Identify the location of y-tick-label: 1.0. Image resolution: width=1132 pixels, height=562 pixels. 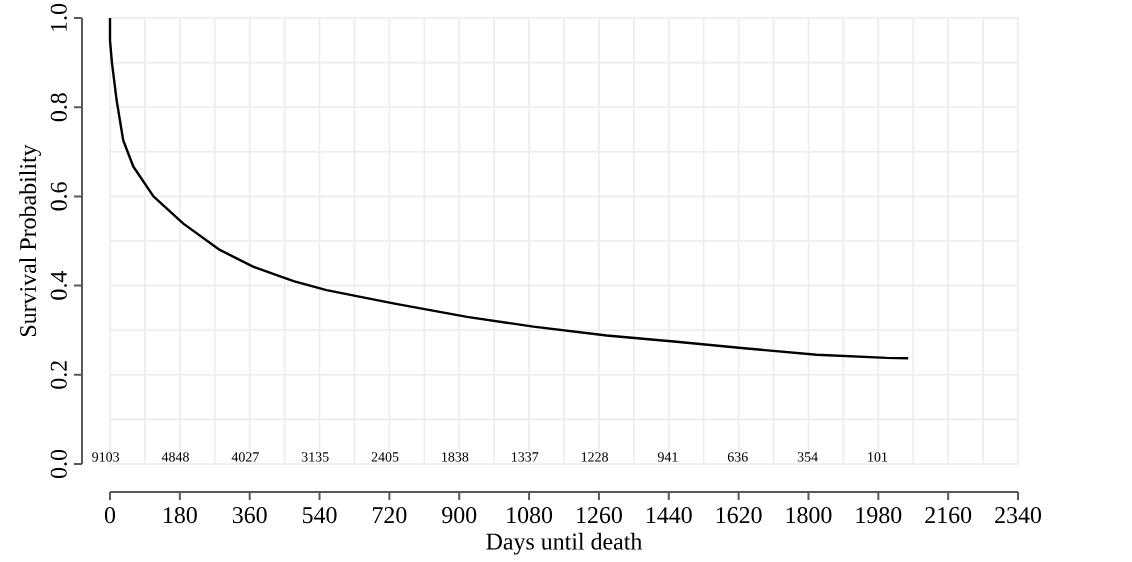
(58, 17).